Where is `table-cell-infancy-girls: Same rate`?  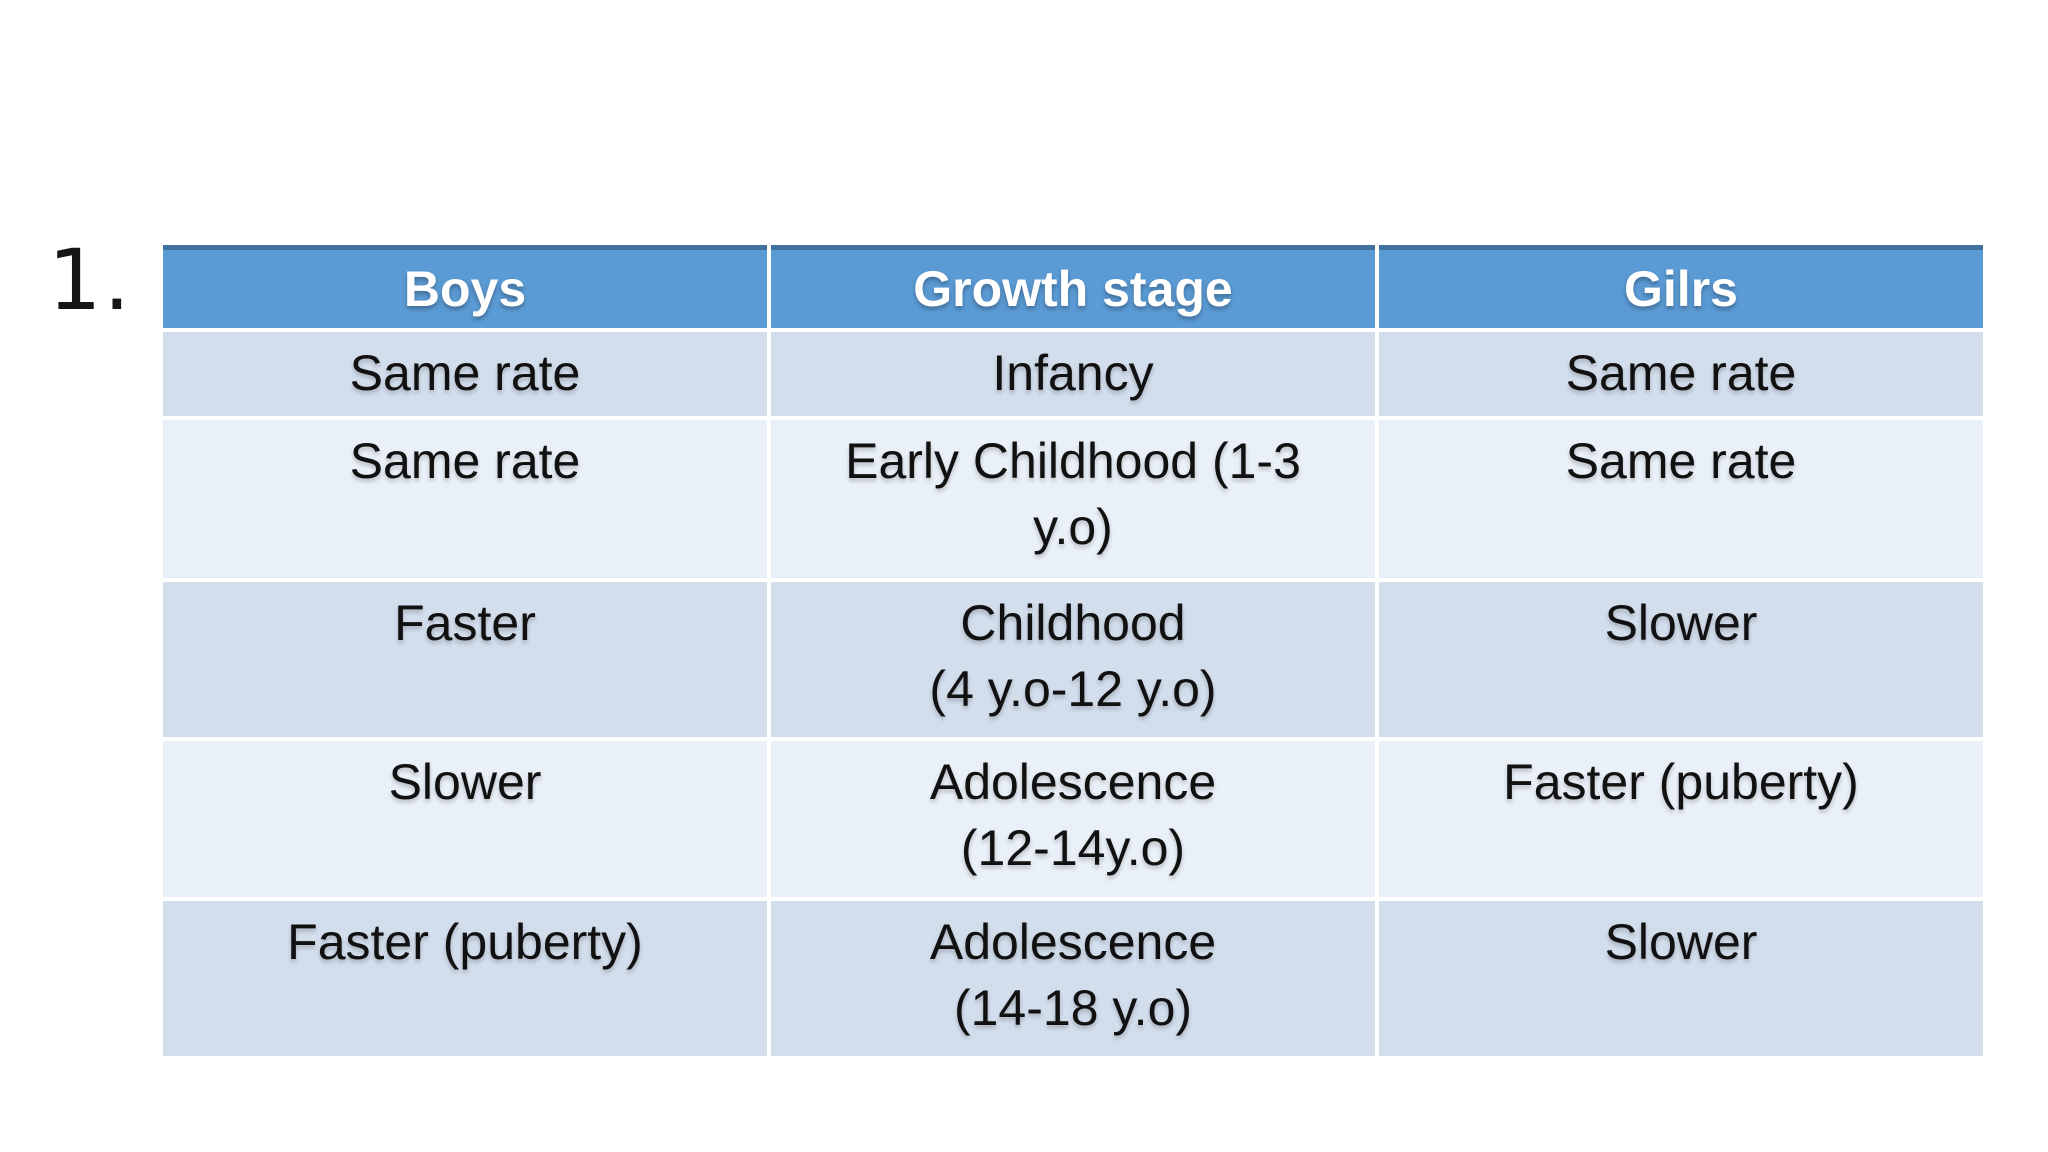 table-cell-infancy-girls: Same rate is located at coordinates (1681, 374).